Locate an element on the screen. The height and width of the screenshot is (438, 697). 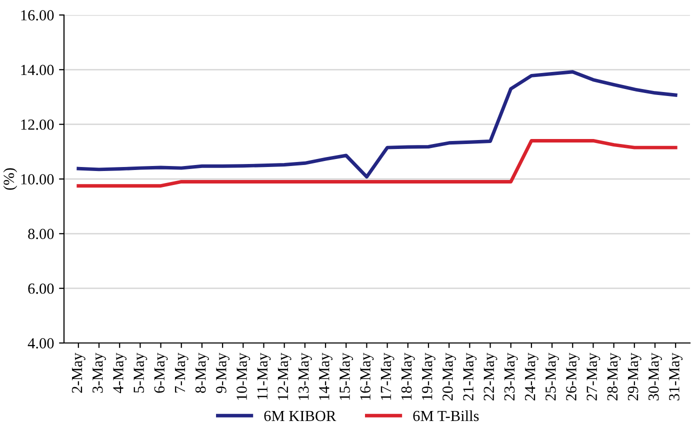
x-tick-label: 5-May is located at coordinates (141, 372).